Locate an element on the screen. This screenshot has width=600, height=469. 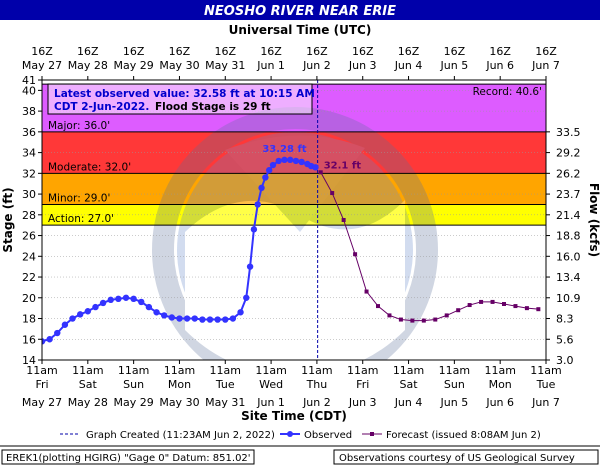
utc-tick-date-5: Jun 1 is located at coordinates (270, 65).